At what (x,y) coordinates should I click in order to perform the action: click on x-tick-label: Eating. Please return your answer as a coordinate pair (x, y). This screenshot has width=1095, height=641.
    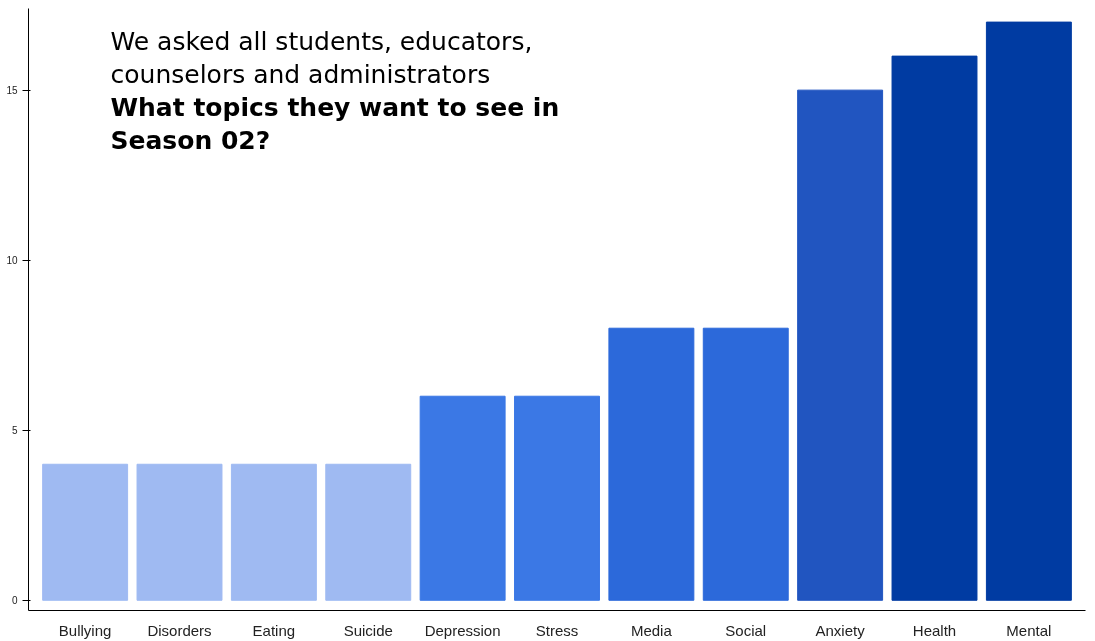
    Looking at the image, I should click on (274, 630).